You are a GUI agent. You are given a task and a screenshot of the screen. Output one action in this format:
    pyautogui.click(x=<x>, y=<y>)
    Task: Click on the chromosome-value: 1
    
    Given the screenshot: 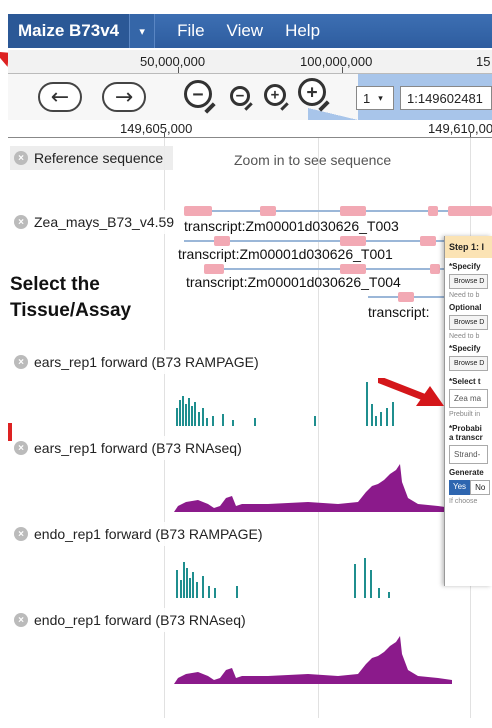 What is the action you would take?
    pyautogui.click(x=367, y=98)
    